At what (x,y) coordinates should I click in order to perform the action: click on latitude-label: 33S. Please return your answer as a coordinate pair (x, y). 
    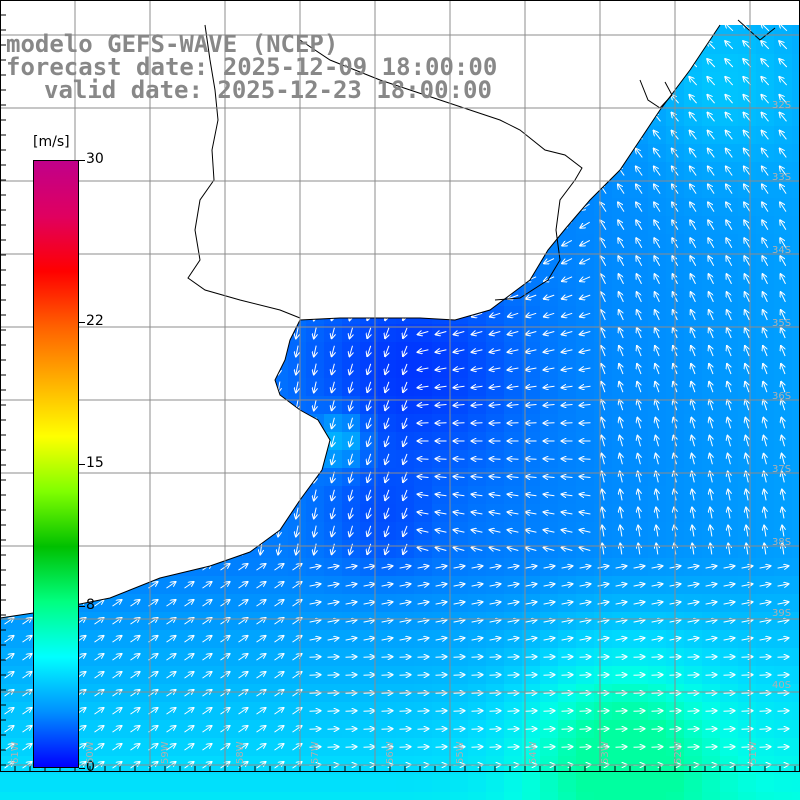
    Looking at the image, I should click on (782, 177).